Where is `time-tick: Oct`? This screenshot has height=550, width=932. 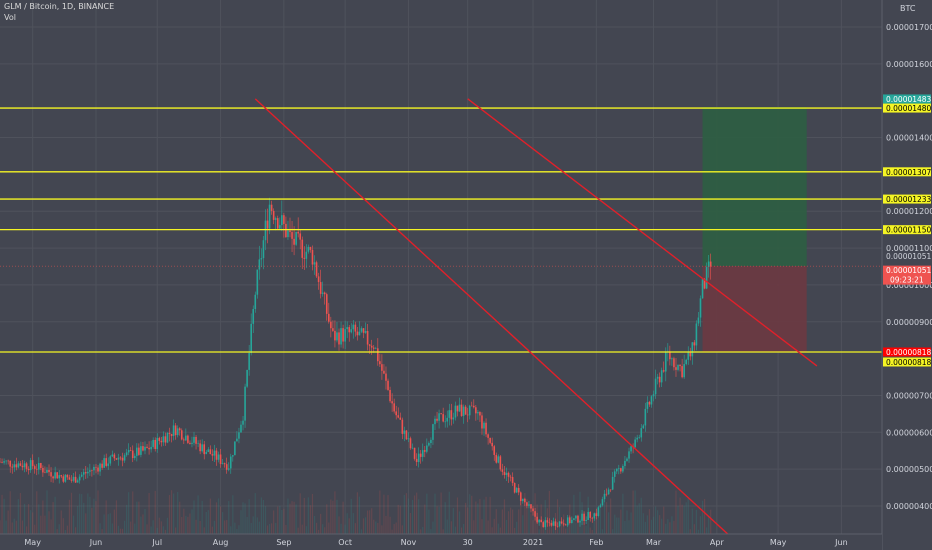 time-tick: Oct is located at coordinates (345, 542).